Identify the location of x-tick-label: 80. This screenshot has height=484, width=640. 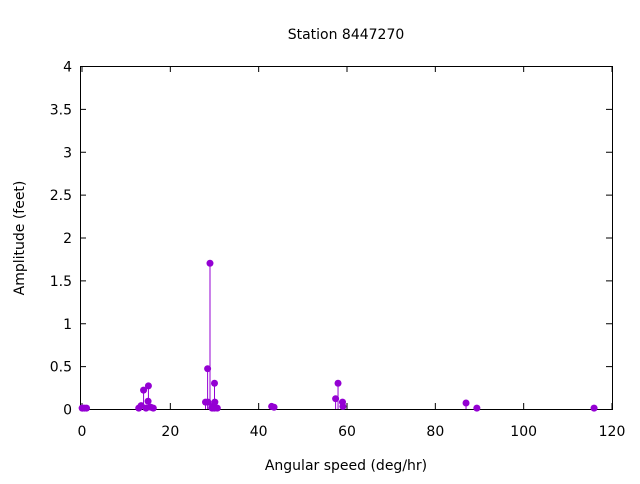
(435, 432).